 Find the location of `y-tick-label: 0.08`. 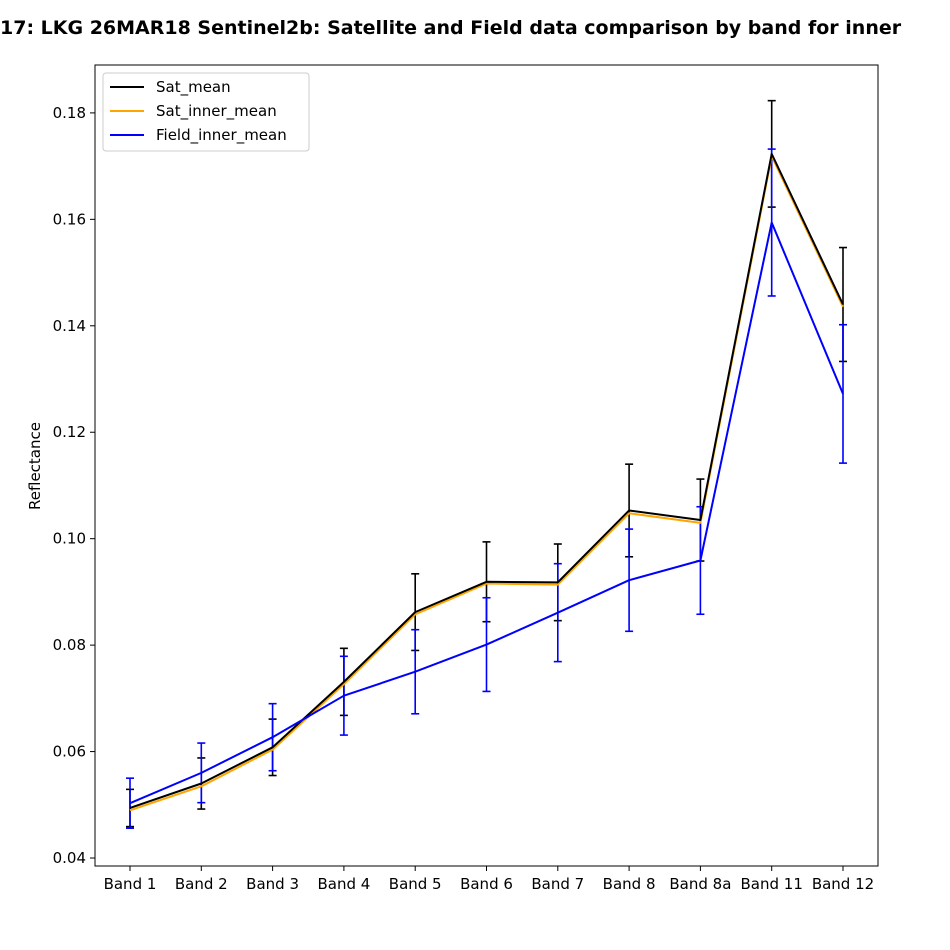

y-tick-label: 0.08 is located at coordinates (69, 645).